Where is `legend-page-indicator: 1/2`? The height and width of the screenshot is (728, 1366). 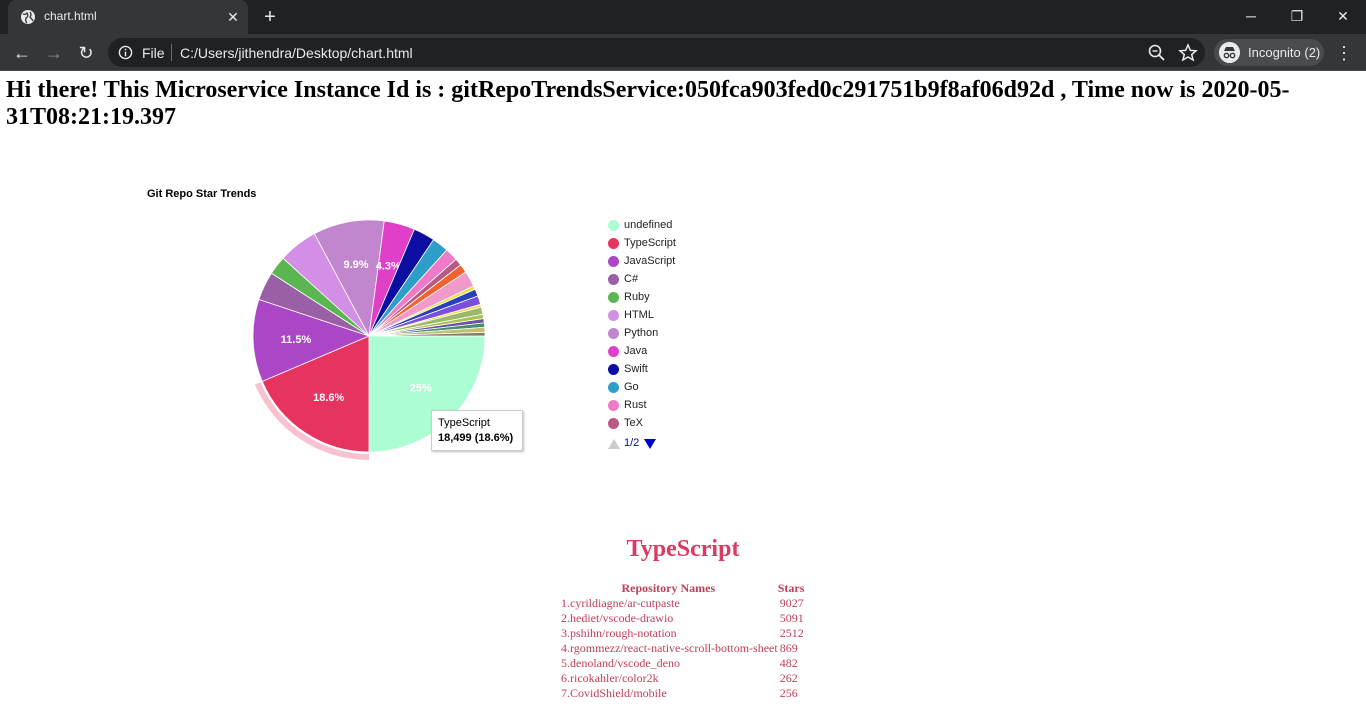 legend-page-indicator: 1/2 is located at coordinates (632, 443).